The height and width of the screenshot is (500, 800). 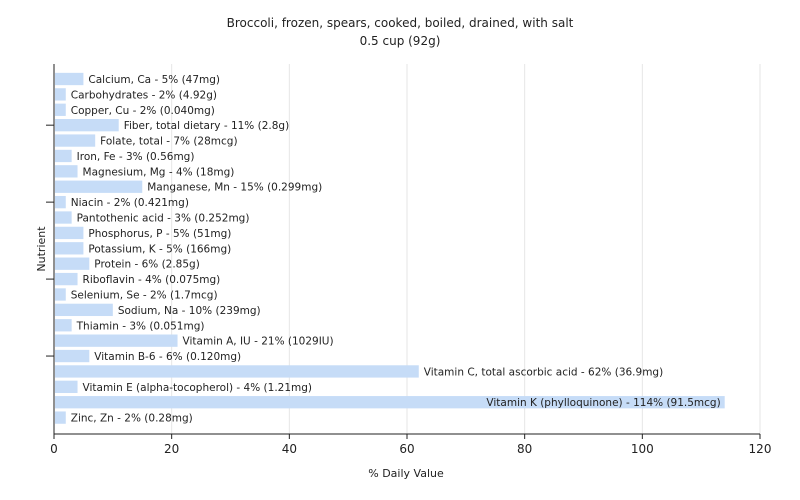 I want to click on bar-label-1: Carbohydrates - 2% (4.92g), so click(x=144, y=95).